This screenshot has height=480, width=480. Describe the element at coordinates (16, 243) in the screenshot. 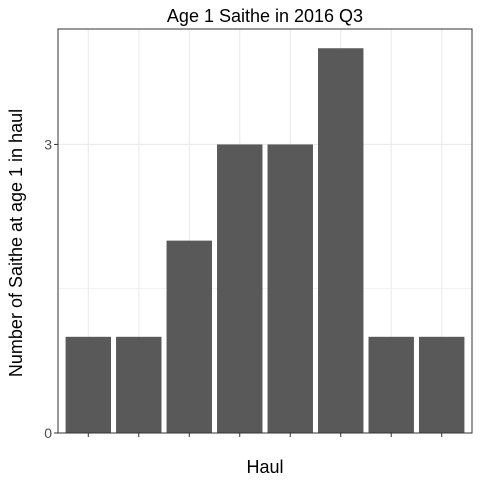

I see `y-axis-title: Number of Saithe at age 1 in haul` at that location.